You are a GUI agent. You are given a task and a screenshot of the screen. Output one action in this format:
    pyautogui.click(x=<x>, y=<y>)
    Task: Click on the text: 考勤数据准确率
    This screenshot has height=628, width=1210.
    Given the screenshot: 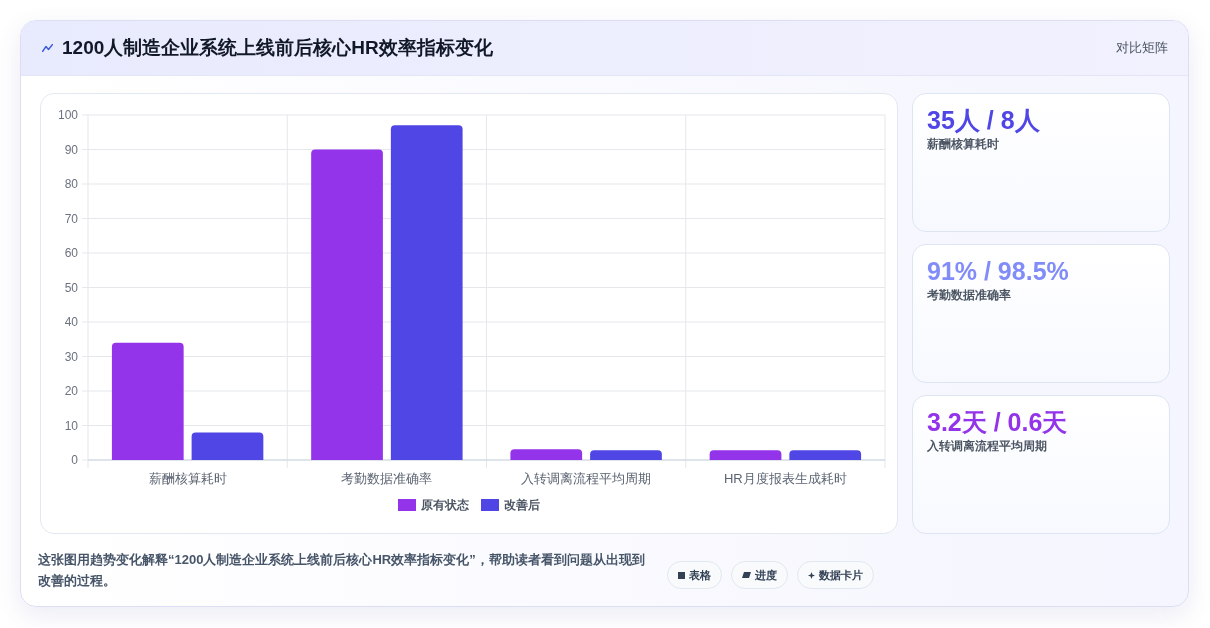 What is the action you would take?
    pyautogui.click(x=969, y=295)
    